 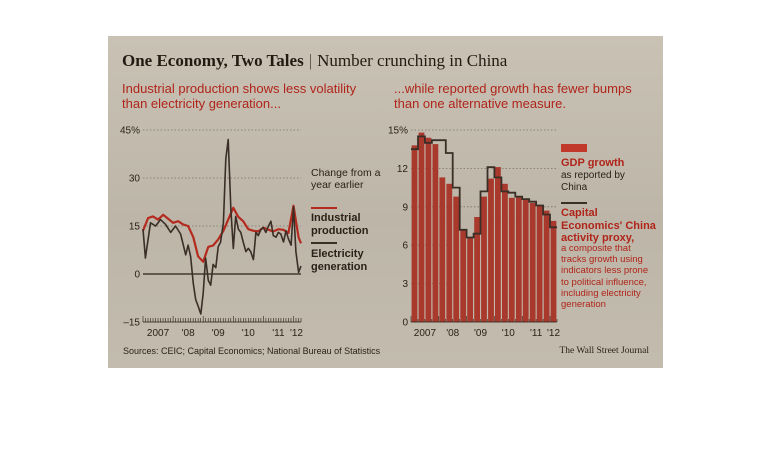 What do you see at coordinates (593, 181) in the screenshot?
I see `legend-gdp-note: as reported by China` at bounding box center [593, 181].